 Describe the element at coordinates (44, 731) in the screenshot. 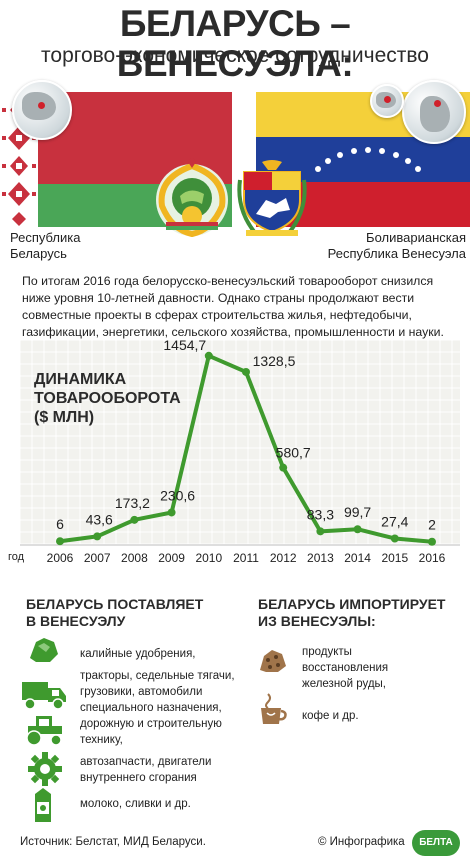

I see `tractor-icon` at that location.